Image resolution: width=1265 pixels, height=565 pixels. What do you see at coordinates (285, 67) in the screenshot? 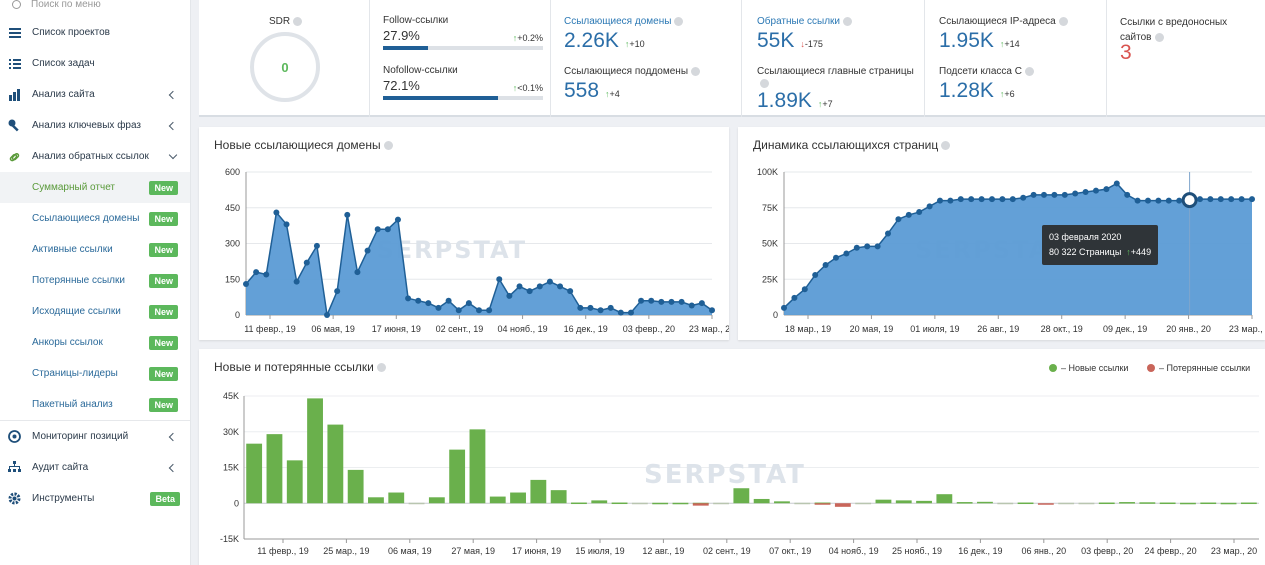
I see `sdr-value: 0` at bounding box center [285, 67].